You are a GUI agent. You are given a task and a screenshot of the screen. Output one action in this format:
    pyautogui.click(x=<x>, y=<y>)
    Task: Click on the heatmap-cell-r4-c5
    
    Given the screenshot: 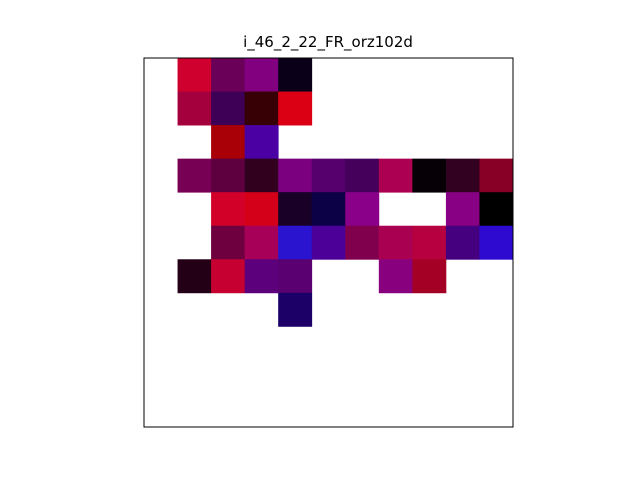 What is the action you would take?
    pyautogui.click(x=328, y=209)
    